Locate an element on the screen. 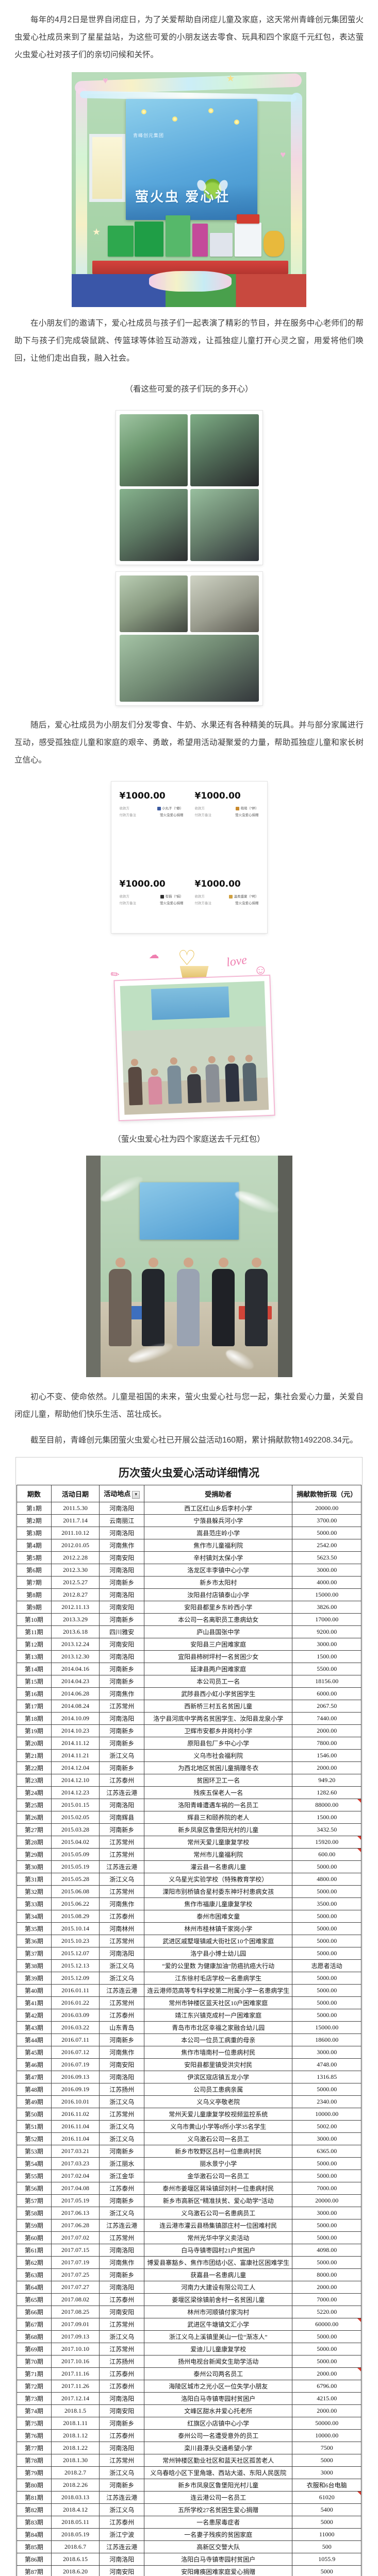 This screenshot has width=378, height=2576. recipient-cell: 本公司一位员工病重的母亲 is located at coordinates (218, 2039).